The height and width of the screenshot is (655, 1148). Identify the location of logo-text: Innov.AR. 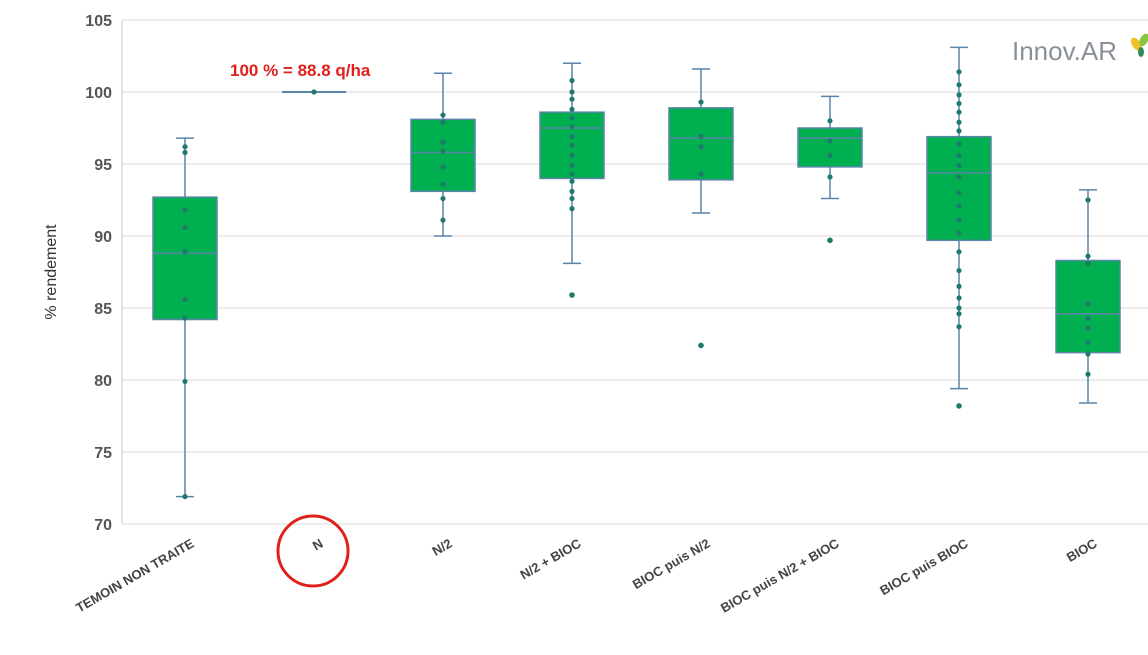
(1064, 51).